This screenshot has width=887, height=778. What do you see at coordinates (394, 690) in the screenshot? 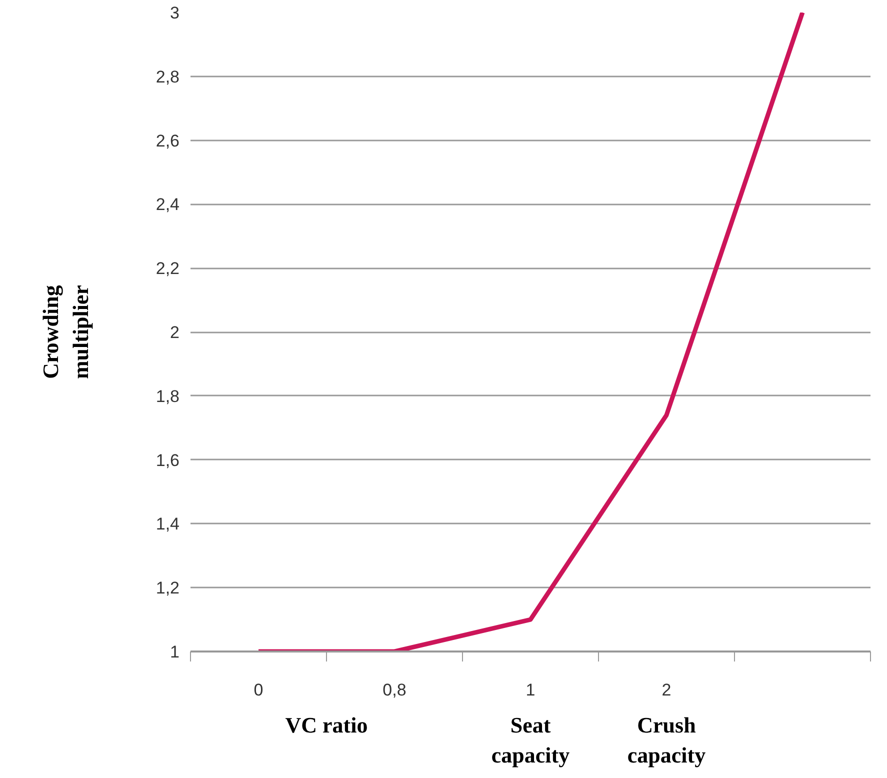
I see `x-tick-label: 0,8` at bounding box center [394, 690].